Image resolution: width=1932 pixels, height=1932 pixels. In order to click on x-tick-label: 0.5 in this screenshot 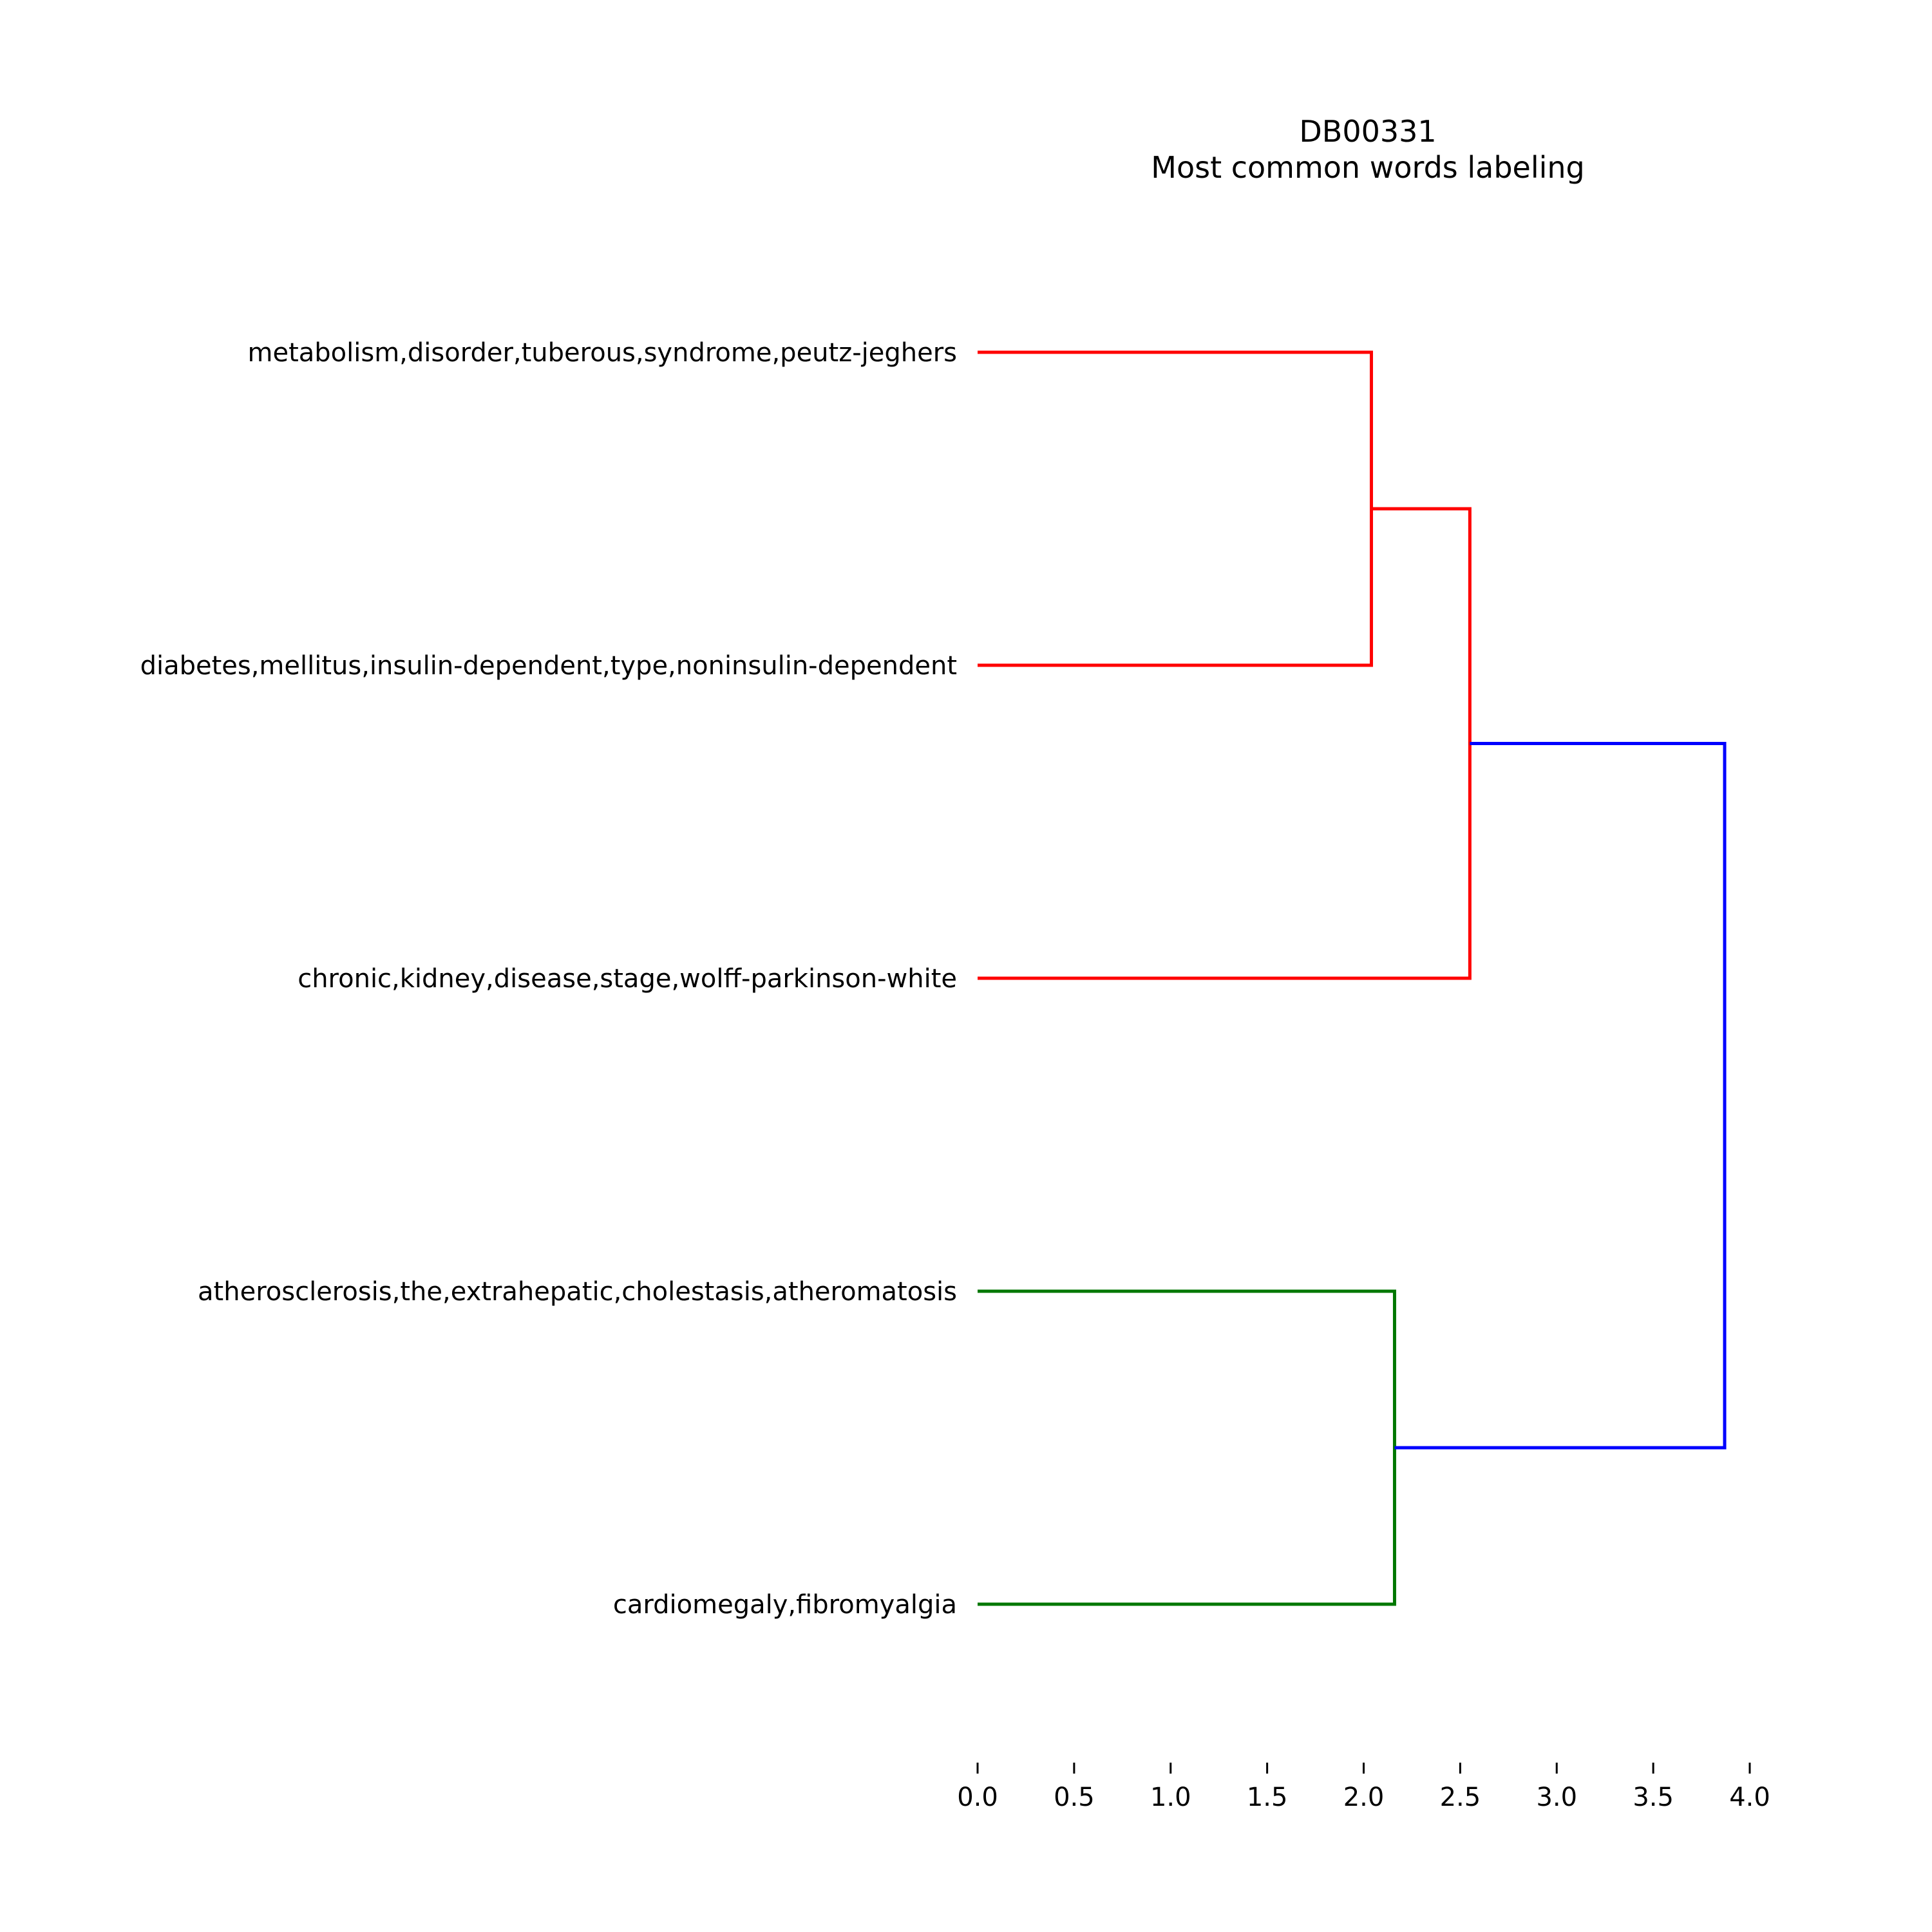, I will do `click(1074, 1797)`.